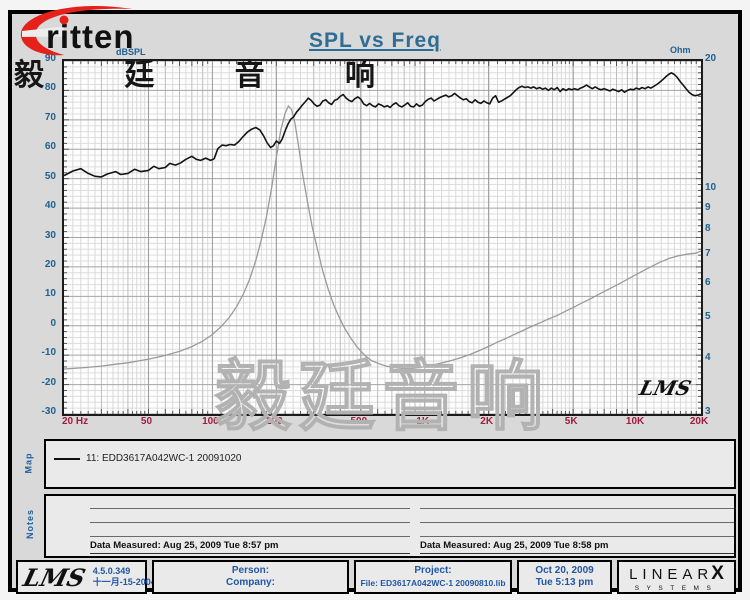 This screenshot has width=750, height=600. Describe the element at coordinates (433, 582) in the screenshot. I see `project-file: File: ED3617A042WC-1 20090810.lib` at that location.